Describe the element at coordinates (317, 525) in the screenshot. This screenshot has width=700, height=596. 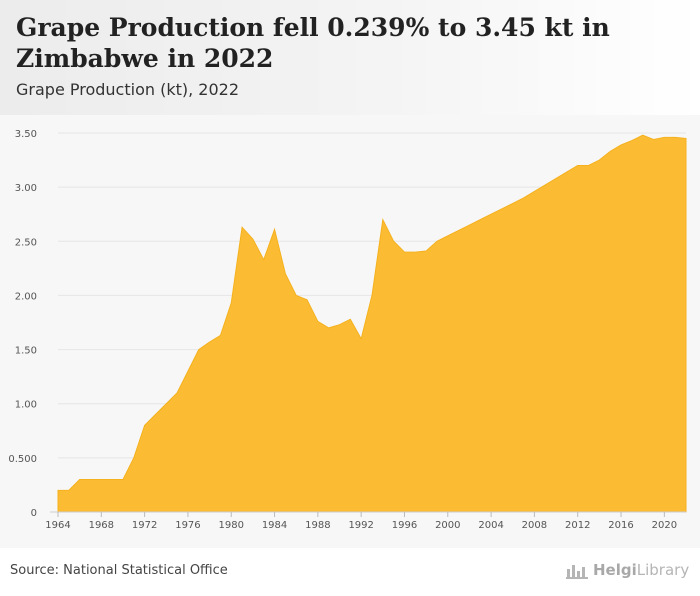
I see `x-tick-label: 1988` at that location.